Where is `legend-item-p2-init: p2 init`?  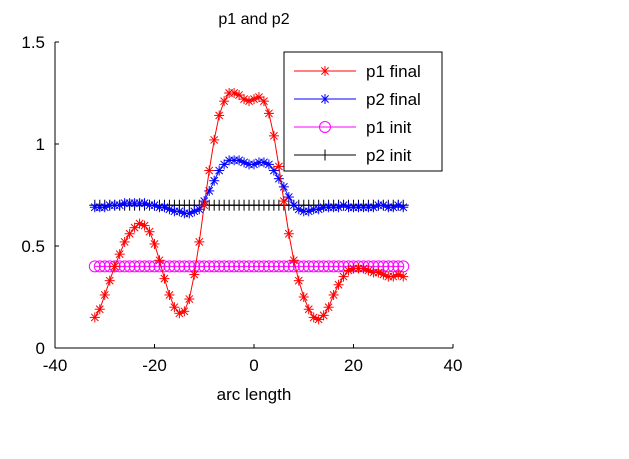 legend-item-p2-init: p2 init is located at coordinates (353, 155).